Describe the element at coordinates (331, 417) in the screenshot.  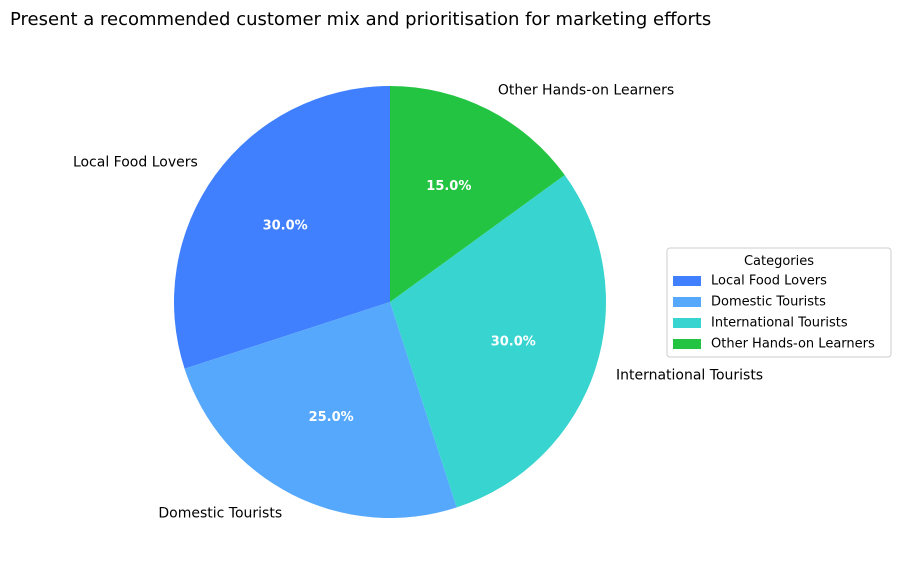
I see `slice-percent-domestic-tourists: 25.0%` at that location.